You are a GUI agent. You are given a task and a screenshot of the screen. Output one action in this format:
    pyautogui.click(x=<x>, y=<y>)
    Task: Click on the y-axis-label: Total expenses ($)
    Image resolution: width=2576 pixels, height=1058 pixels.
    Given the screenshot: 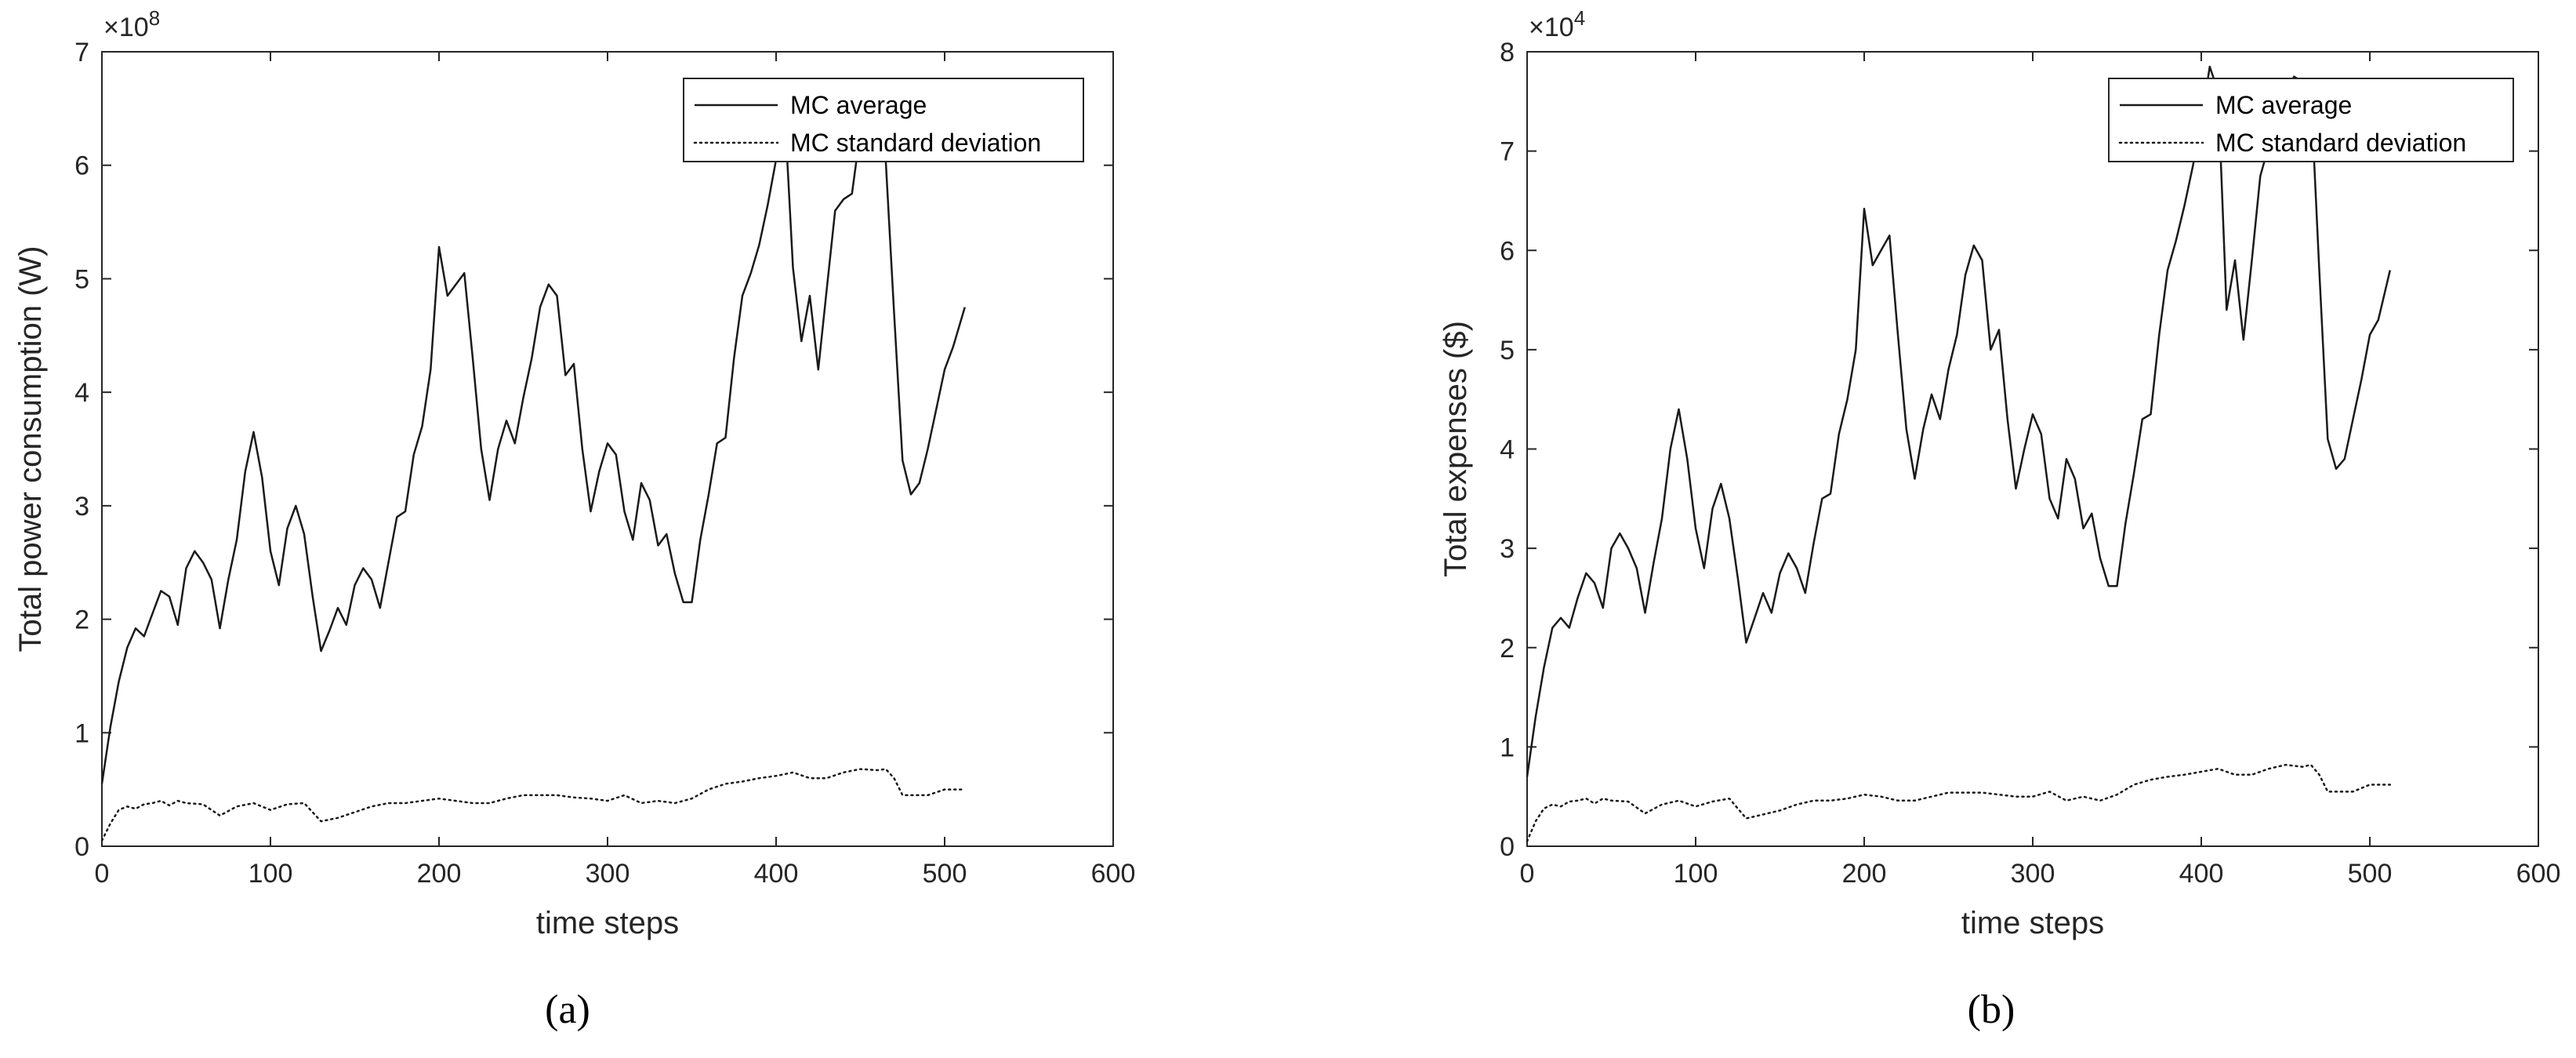 What is the action you would take?
    pyautogui.click(x=1456, y=449)
    